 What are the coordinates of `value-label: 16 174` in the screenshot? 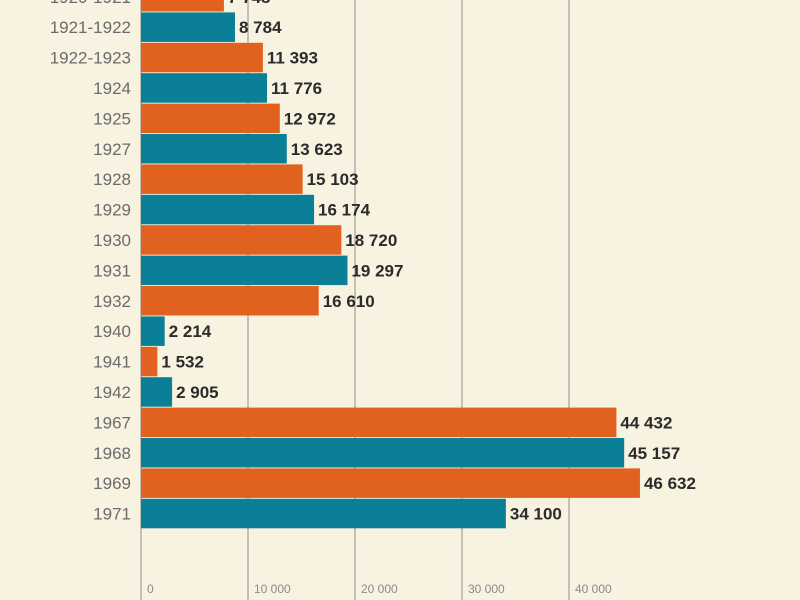 It's located at (344, 210).